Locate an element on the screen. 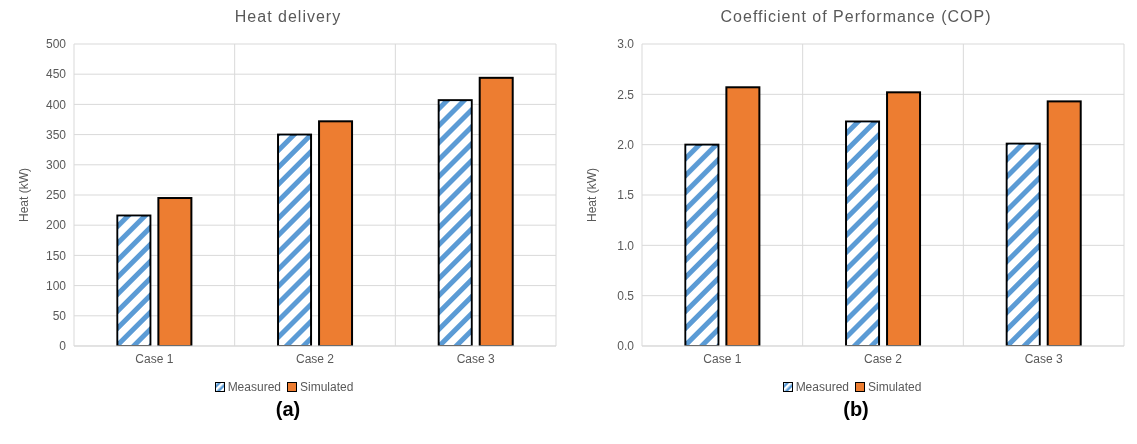 This screenshot has width=1137, height=444. y-tick-label: 400 is located at coordinates (56, 104).